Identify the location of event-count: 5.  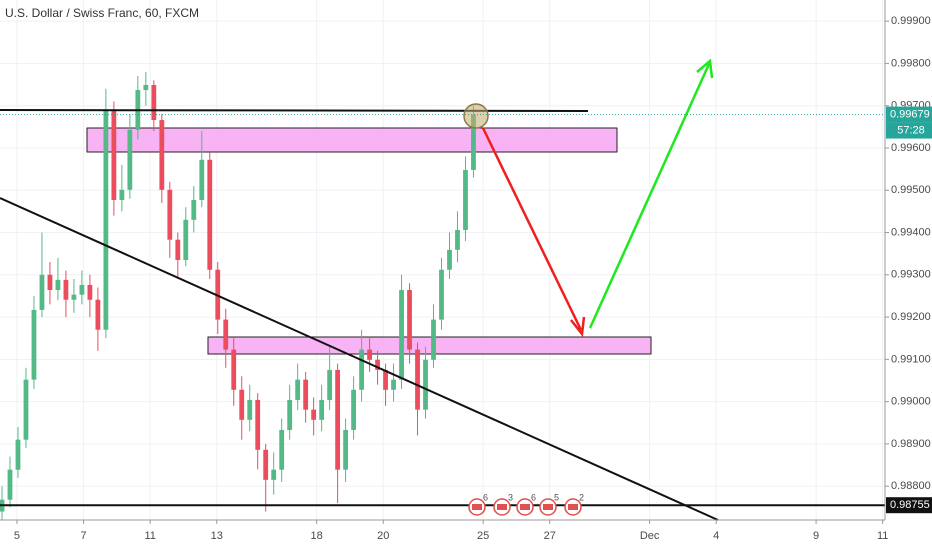
(556, 497).